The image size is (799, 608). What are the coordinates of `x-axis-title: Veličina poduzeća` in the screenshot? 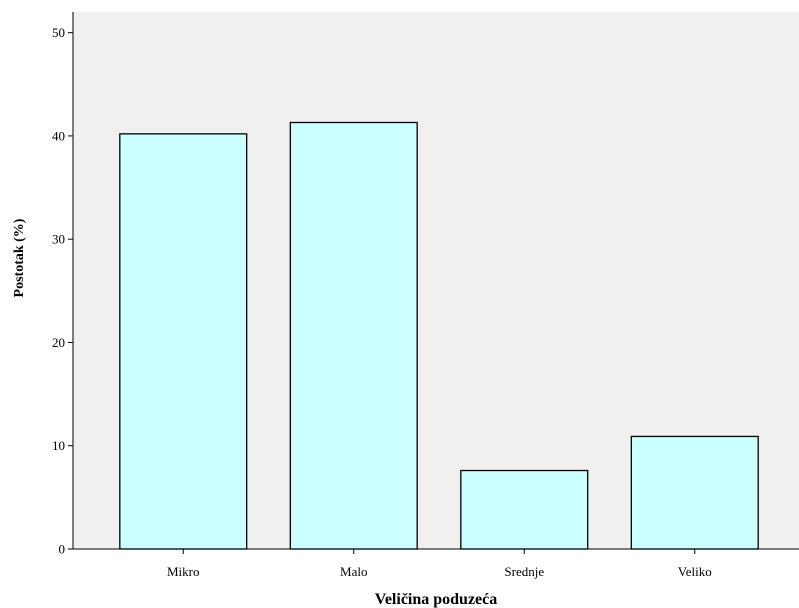 It's located at (436, 599).